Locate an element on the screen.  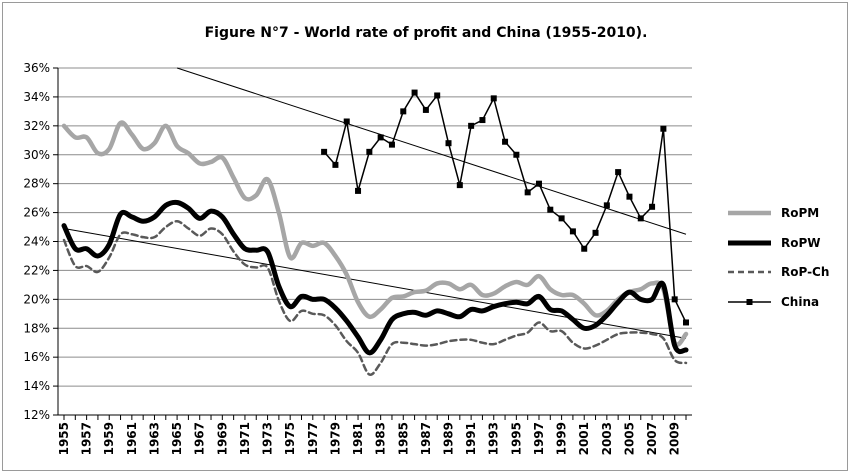
x-tick-label: 1977 is located at coordinates (313, 438).